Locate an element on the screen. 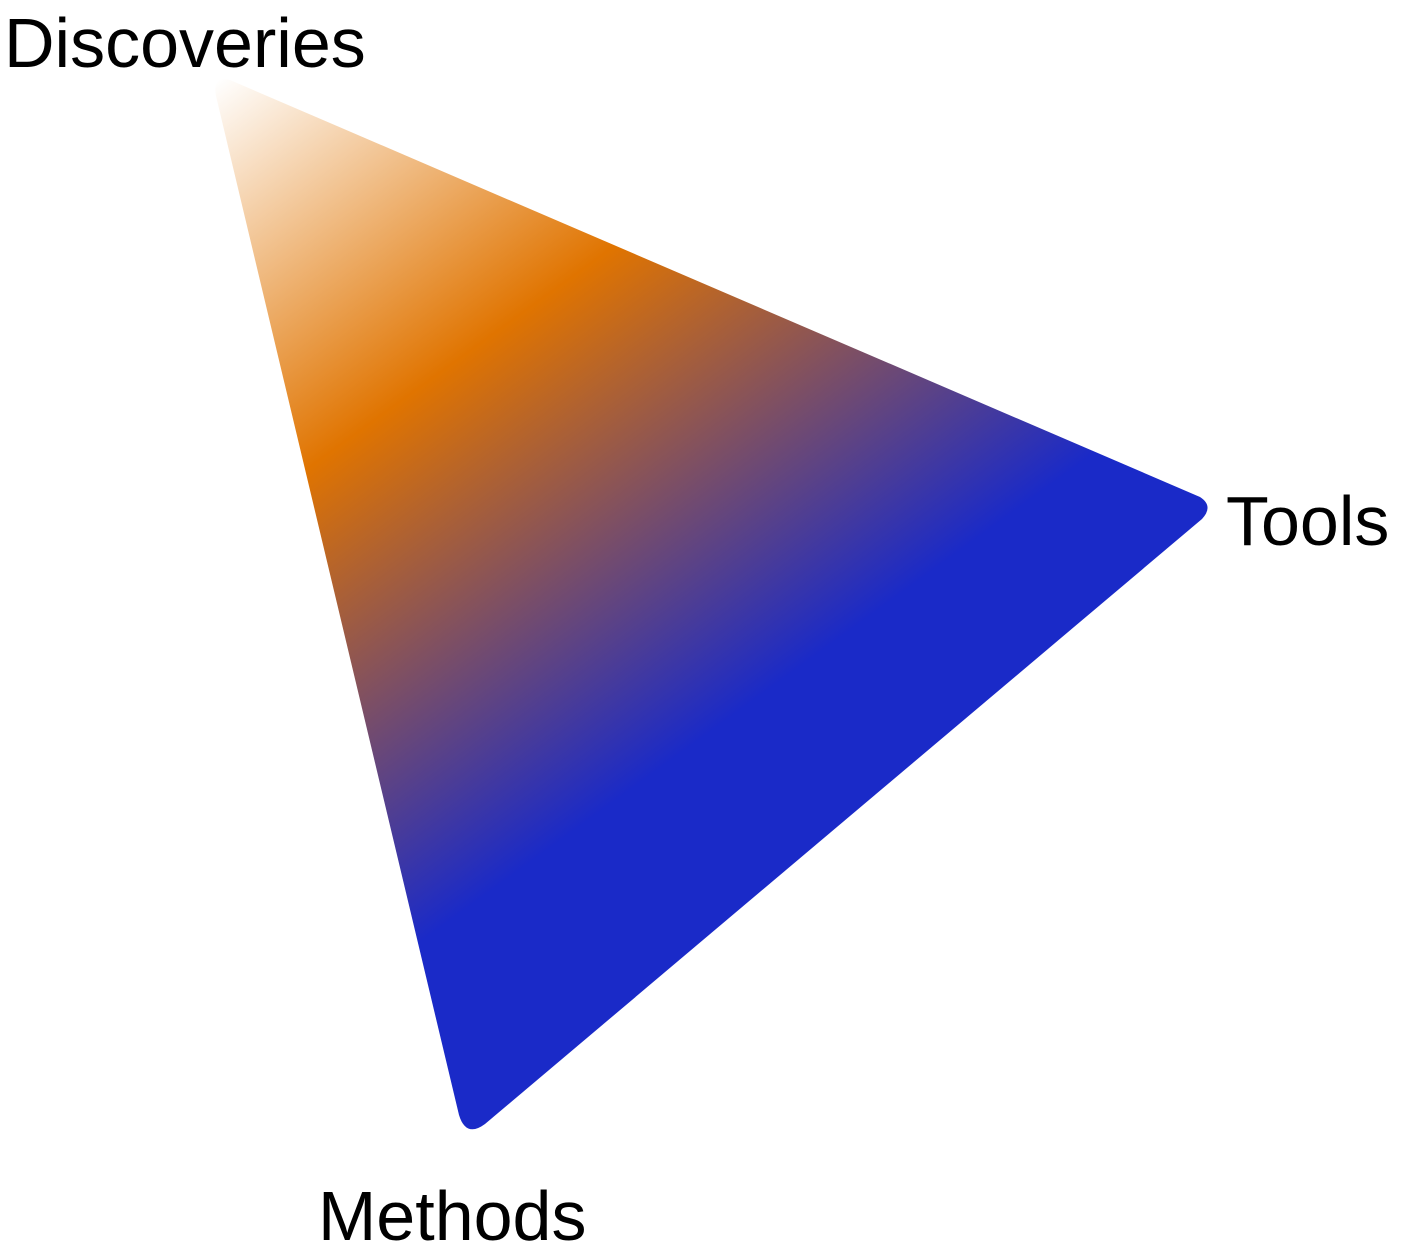 This screenshot has width=1422, height=1248. label-methods: Methods is located at coordinates (452, 1212).